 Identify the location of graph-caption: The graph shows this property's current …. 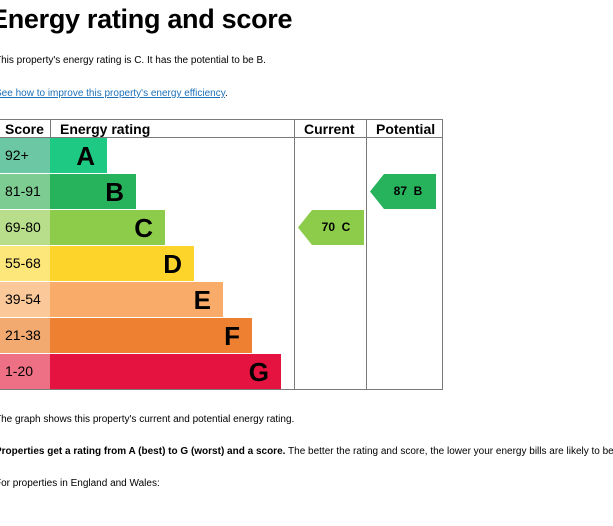
(147, 419).